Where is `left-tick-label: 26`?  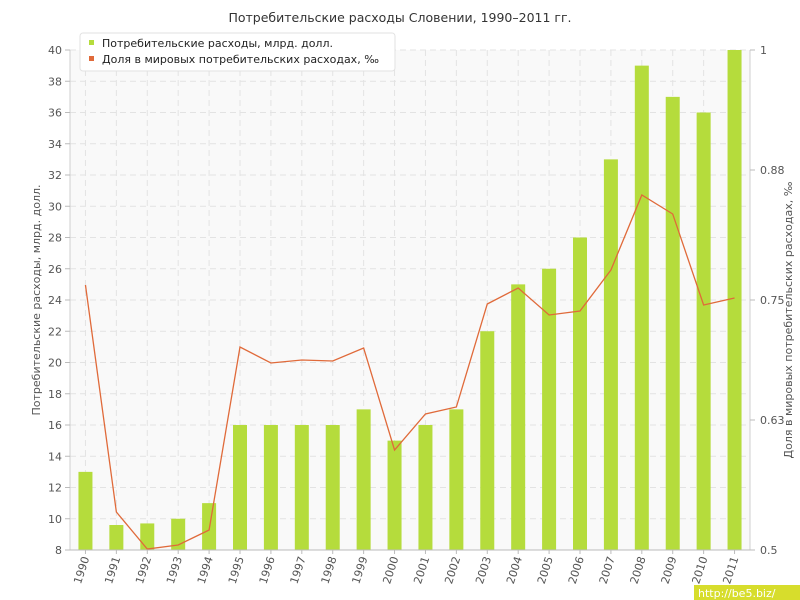 left-tick-label: 26 is located at coordinates (55, 269).